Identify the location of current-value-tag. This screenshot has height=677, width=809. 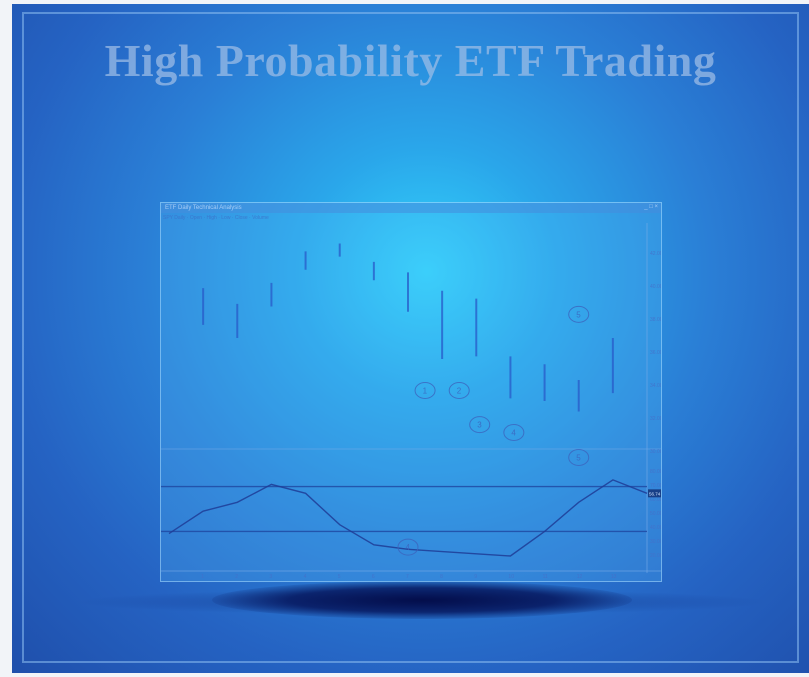
(654, 493).